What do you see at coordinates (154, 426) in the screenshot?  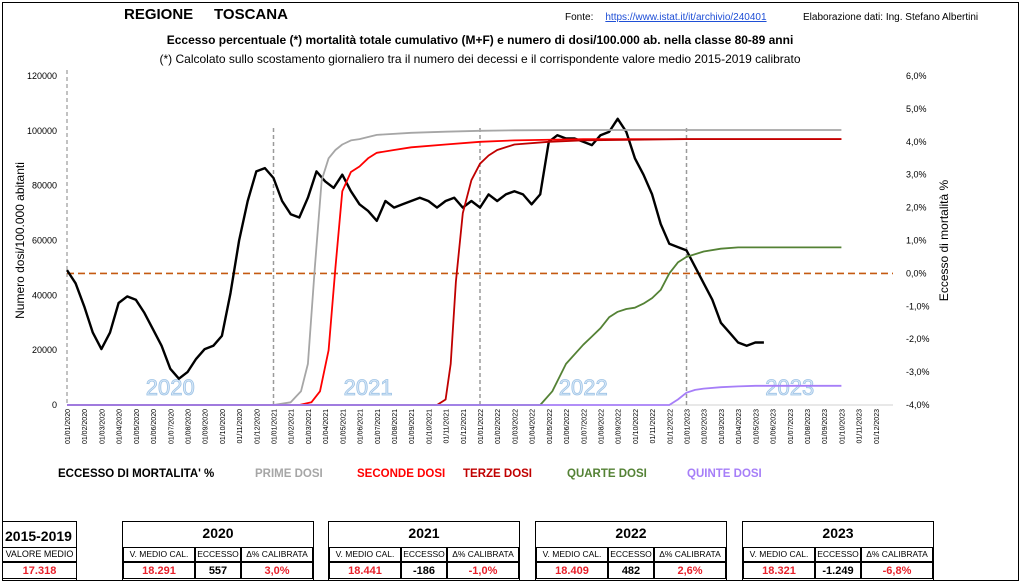 I see `x-tick-label: 01/06/2020` at bounding box center [154, 426].